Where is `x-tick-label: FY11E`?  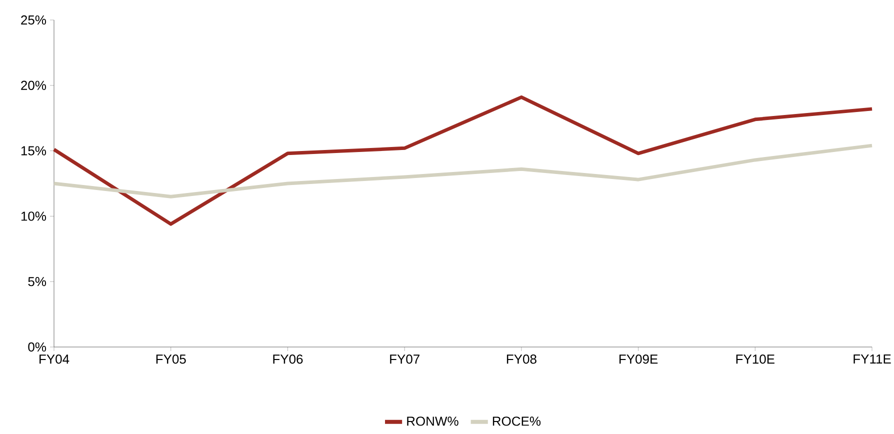
x-tick-label: FY11E is located at coordinates (872, 359).